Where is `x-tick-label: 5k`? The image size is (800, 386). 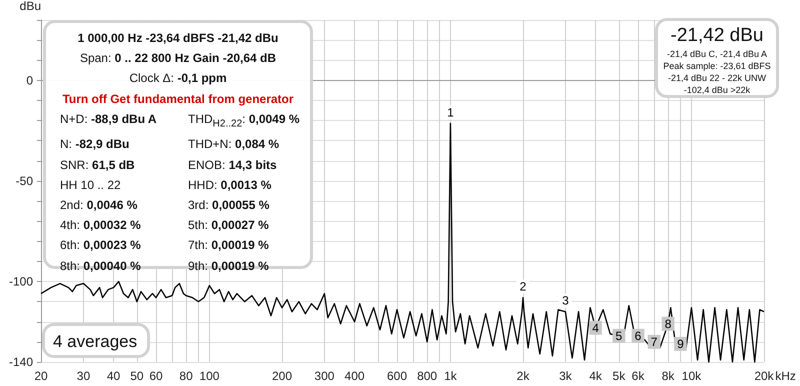 x-tick-label: 5k is located at coordinates (619, 376).